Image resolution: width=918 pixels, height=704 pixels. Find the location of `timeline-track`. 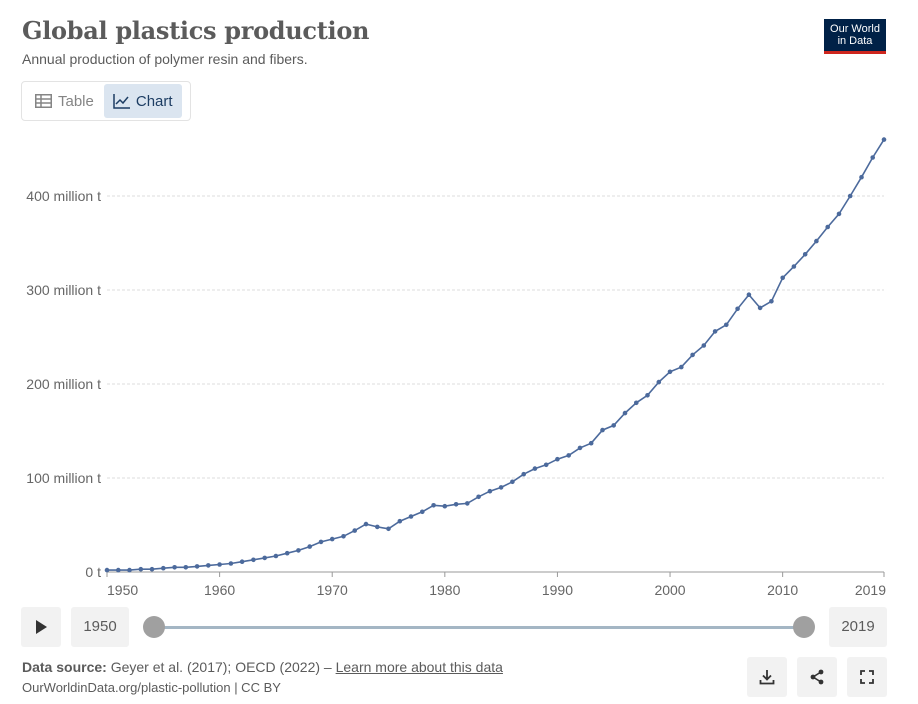

timeline-track is located at coordinates (479, 627).